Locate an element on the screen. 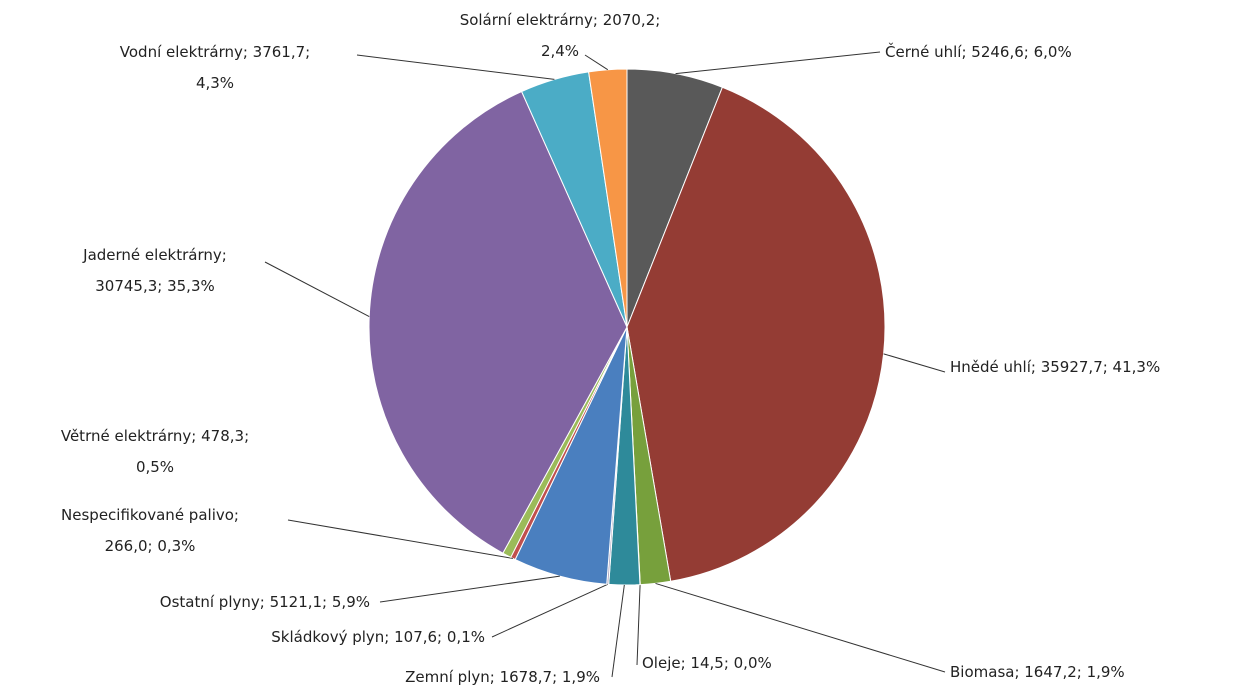 This screenshot has width=1255, height=696. data-label: Ostatní plyny; 5121,1; 5,9% is located at coordinates (265, 602).